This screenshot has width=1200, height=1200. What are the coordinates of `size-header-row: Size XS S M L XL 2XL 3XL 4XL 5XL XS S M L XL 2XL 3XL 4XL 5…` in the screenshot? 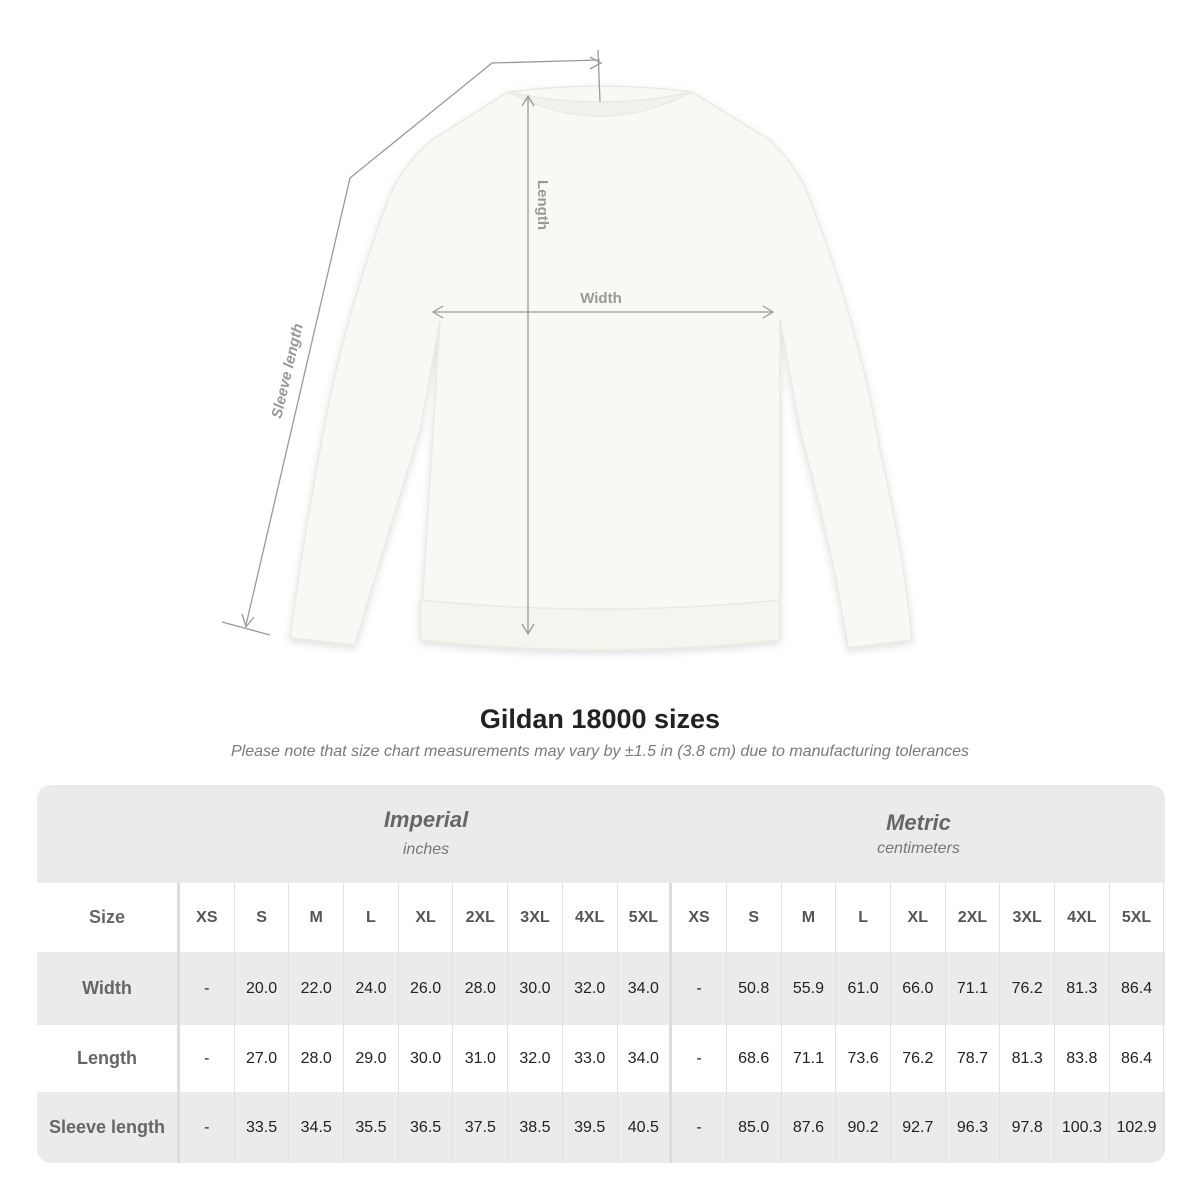 It's located at (601, 917).